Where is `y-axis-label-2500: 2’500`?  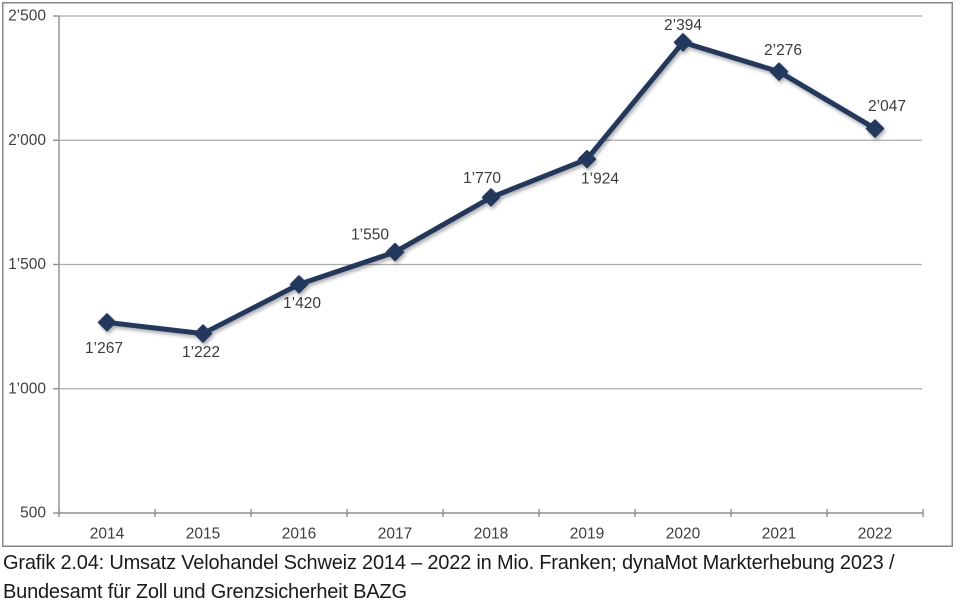
y-axis-label-2500: 2’500 is located at coordinates (27, 16).